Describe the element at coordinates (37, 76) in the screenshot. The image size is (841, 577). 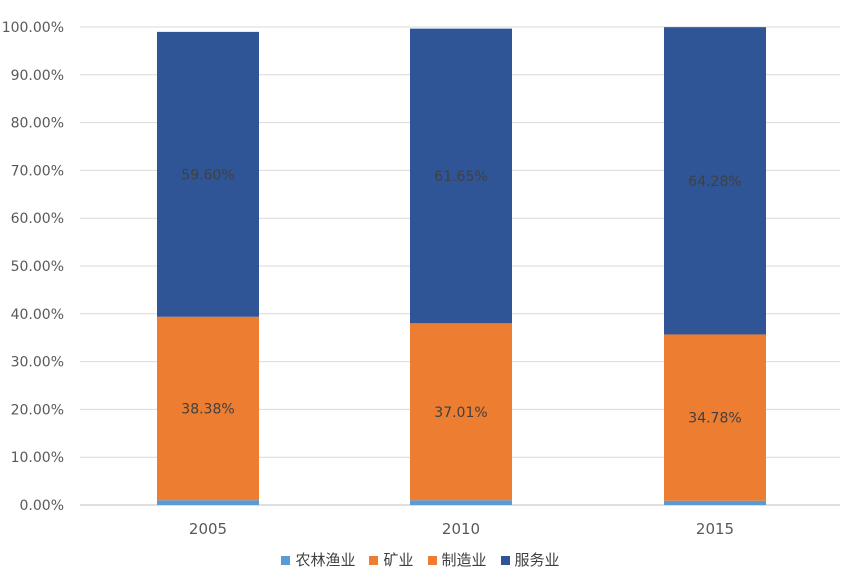
I see `y-tick-label: 90.00%` at that location.